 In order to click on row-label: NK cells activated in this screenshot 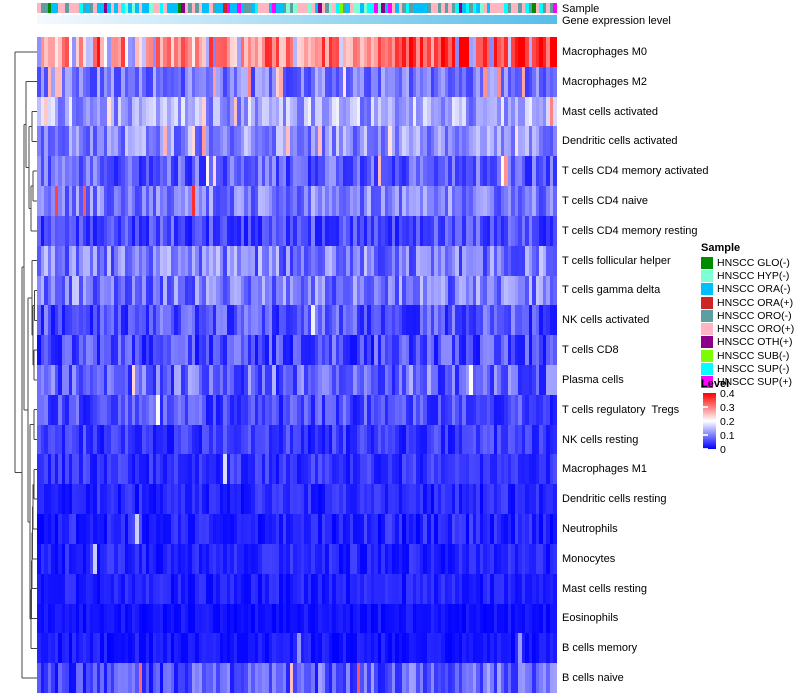, I will do `click(606, 320)`.